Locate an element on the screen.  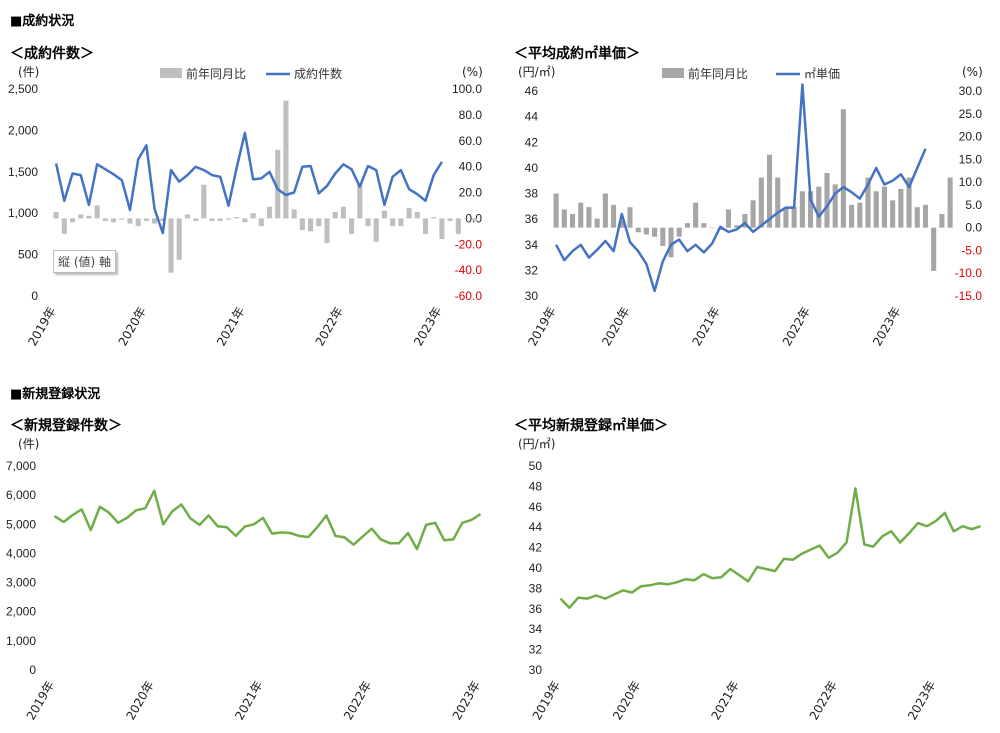
y2-tick-label: -60.0 is located at coordinates (469, 296).